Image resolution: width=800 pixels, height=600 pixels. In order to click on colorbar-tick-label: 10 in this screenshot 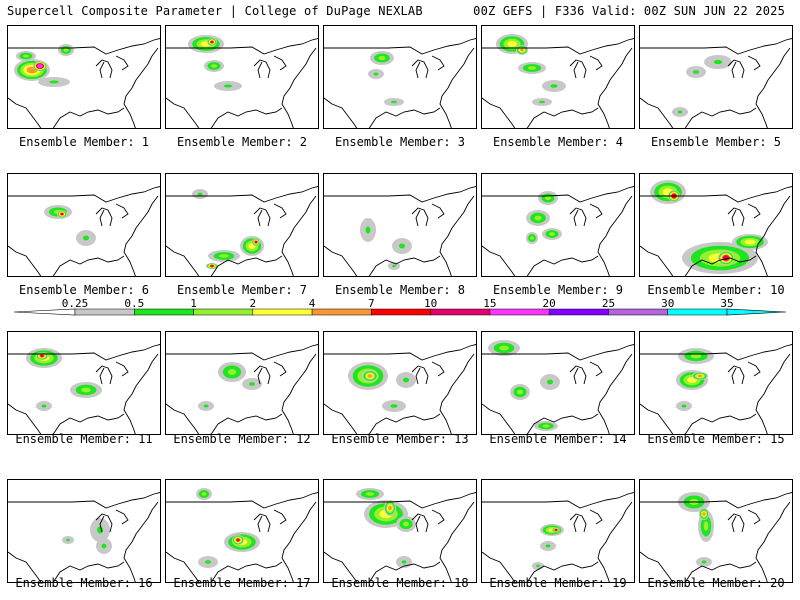, I will do `click(431, 303)`.